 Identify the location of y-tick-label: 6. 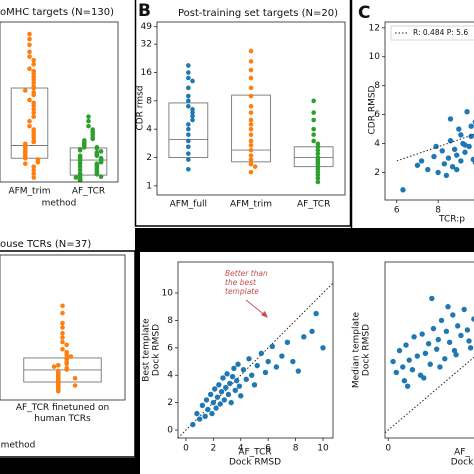
(377, 115).